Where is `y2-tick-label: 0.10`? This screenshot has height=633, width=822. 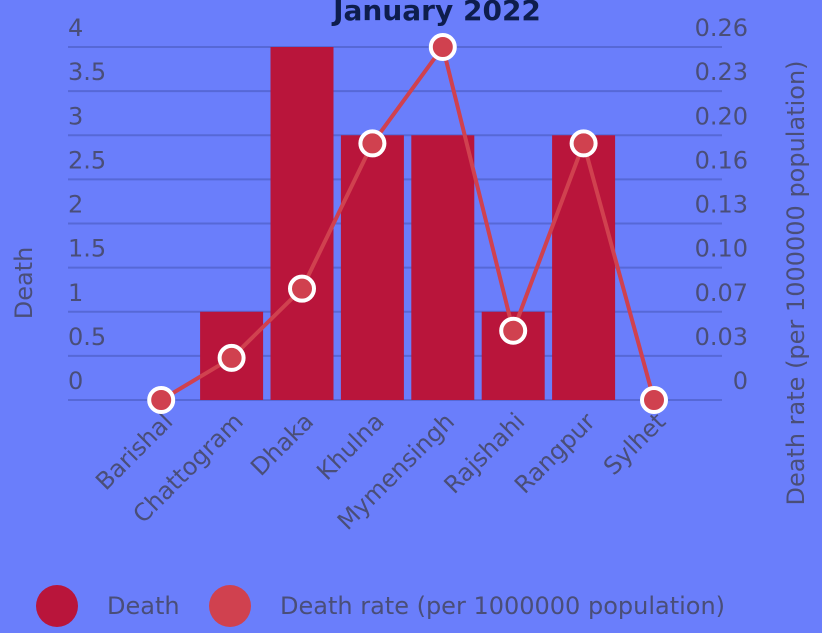 y2-tick-label: 0.10 is located at coordinates (721, 249).